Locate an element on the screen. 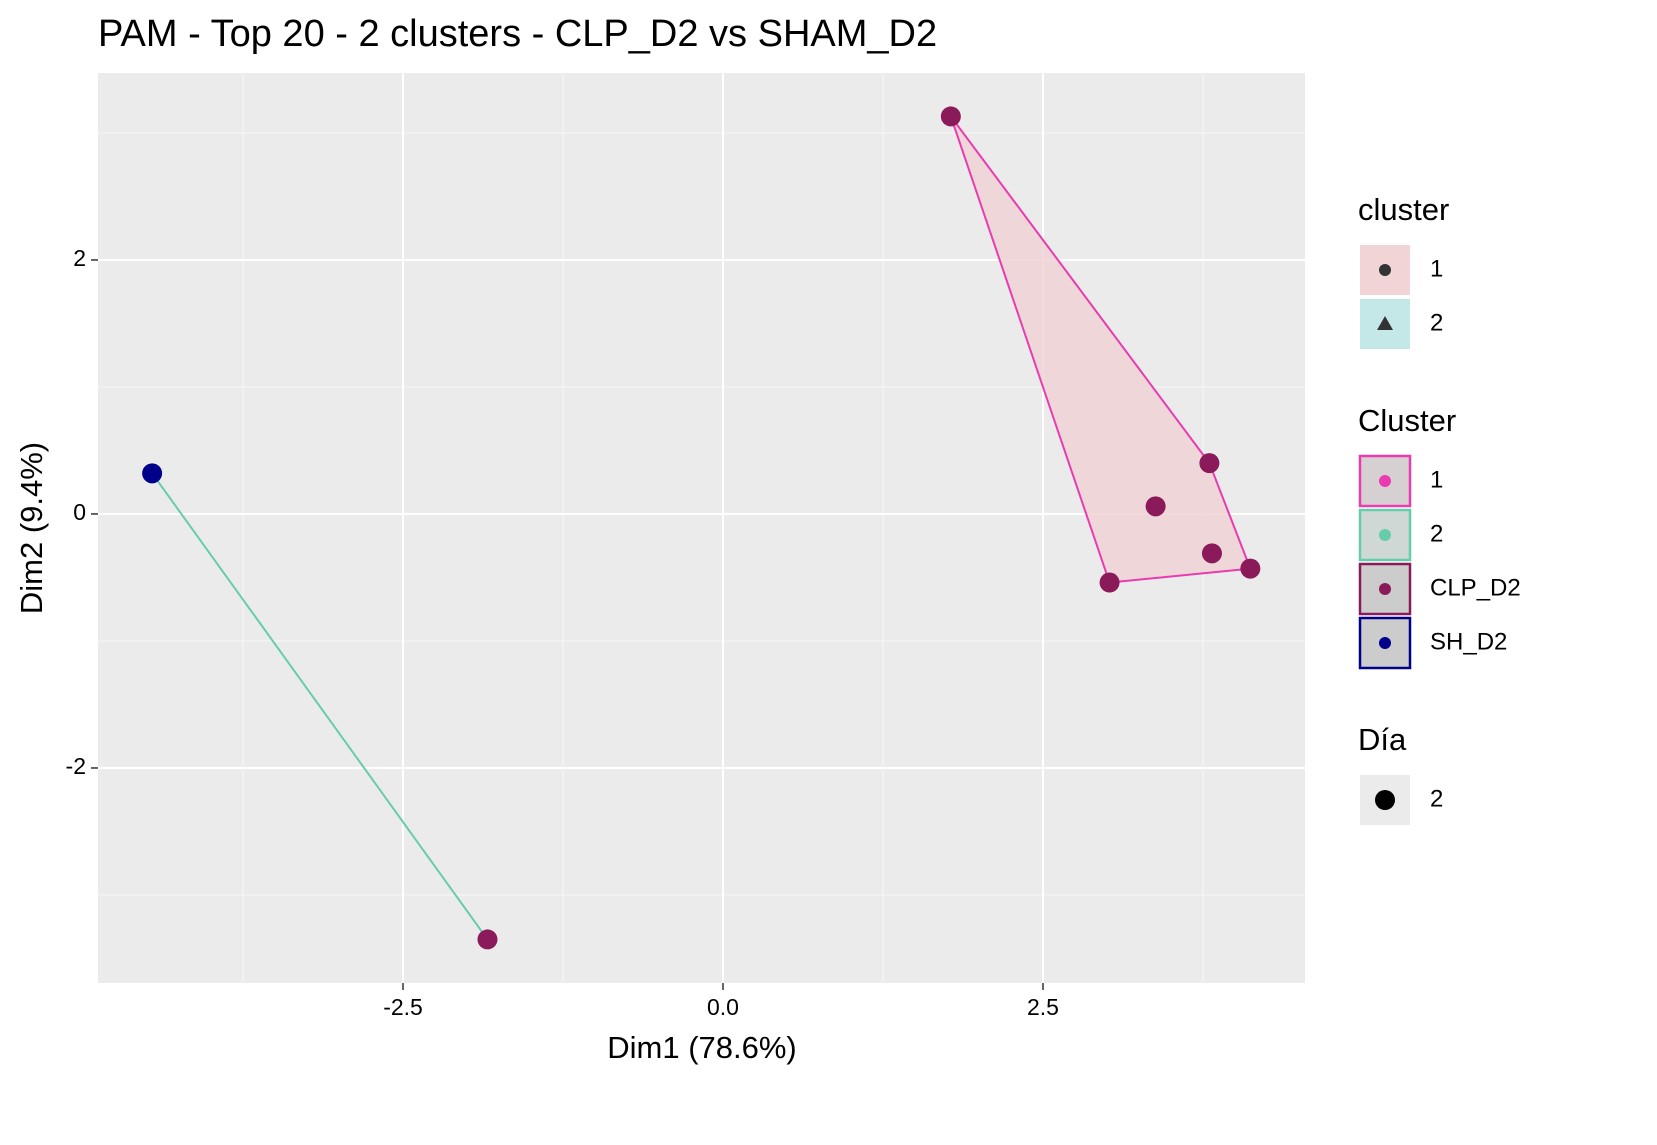  x-tick-label: -2.5 is located at coordinates (403, 1007).